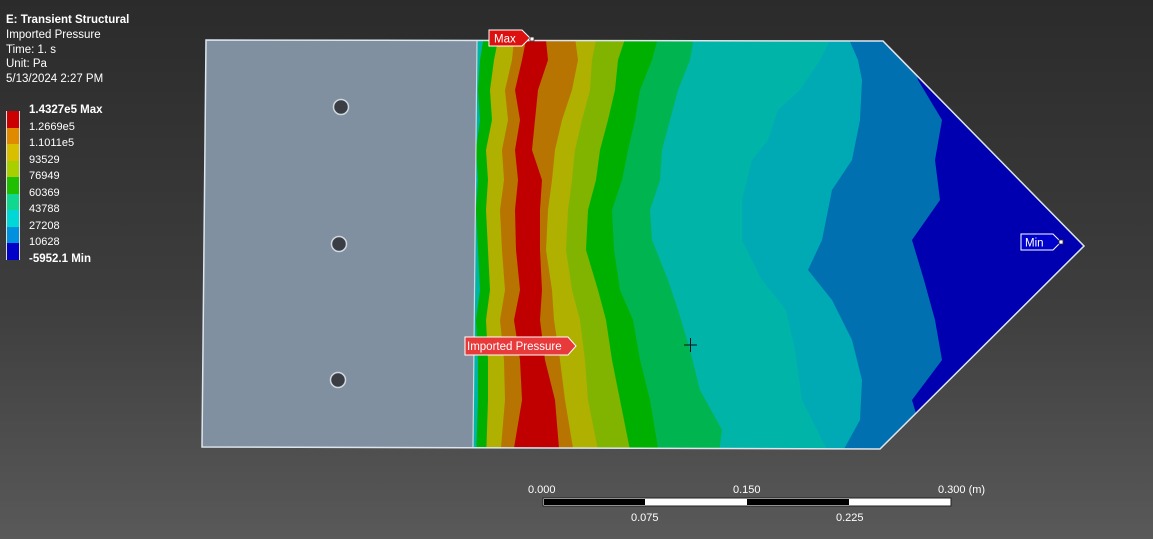 The image size is (1153, 539). I want to click on result-time: Time: 1. s, so click(31, 49).